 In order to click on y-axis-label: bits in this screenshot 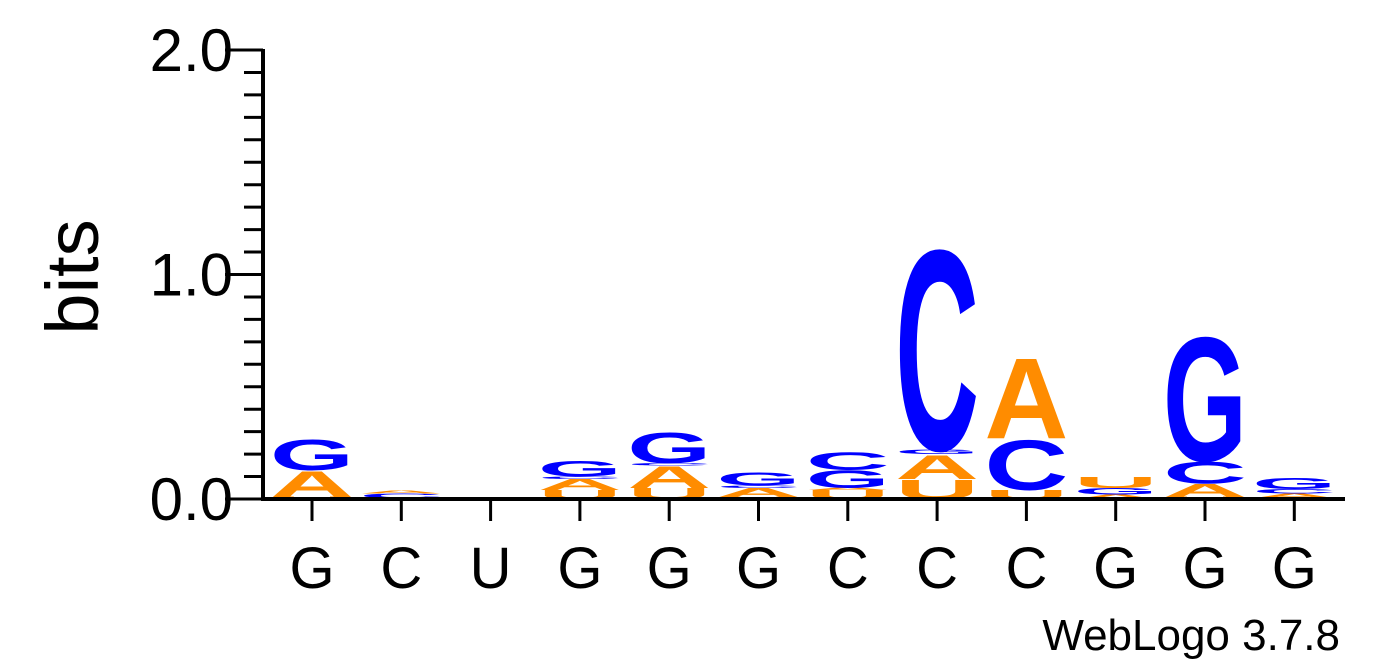, I will do `click(72, 276)`.